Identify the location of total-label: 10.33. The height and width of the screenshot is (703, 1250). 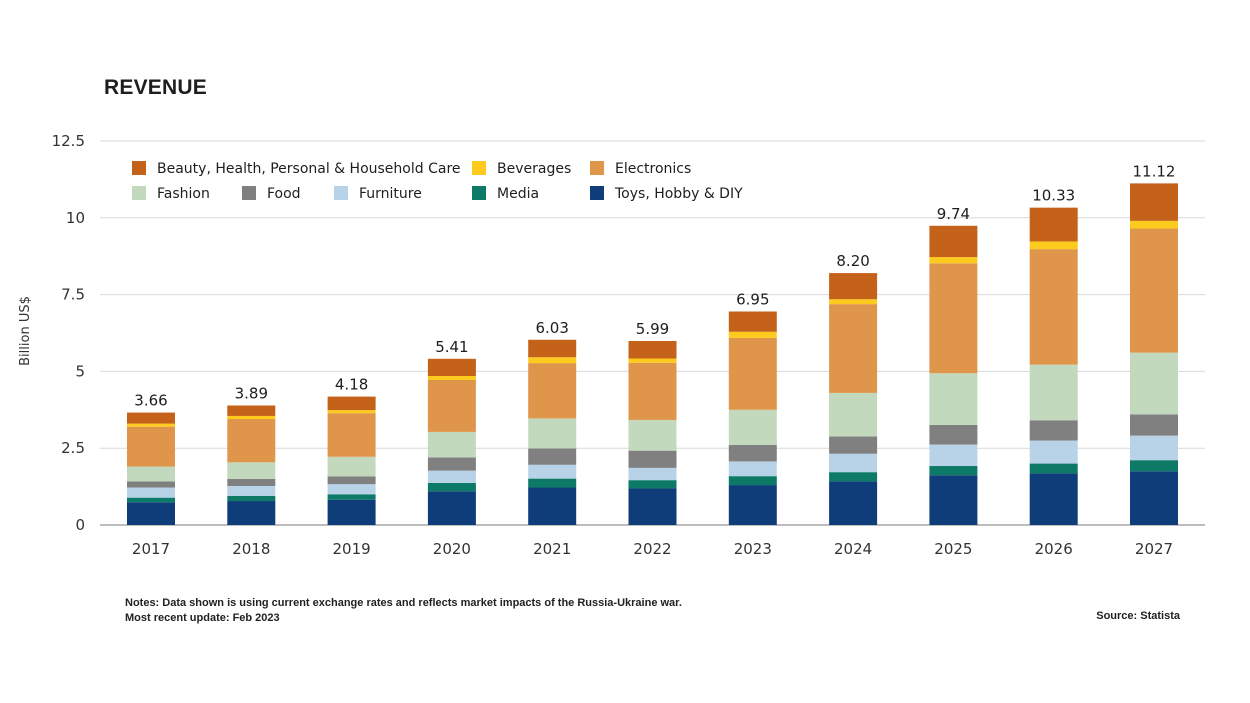
(1053, 196).